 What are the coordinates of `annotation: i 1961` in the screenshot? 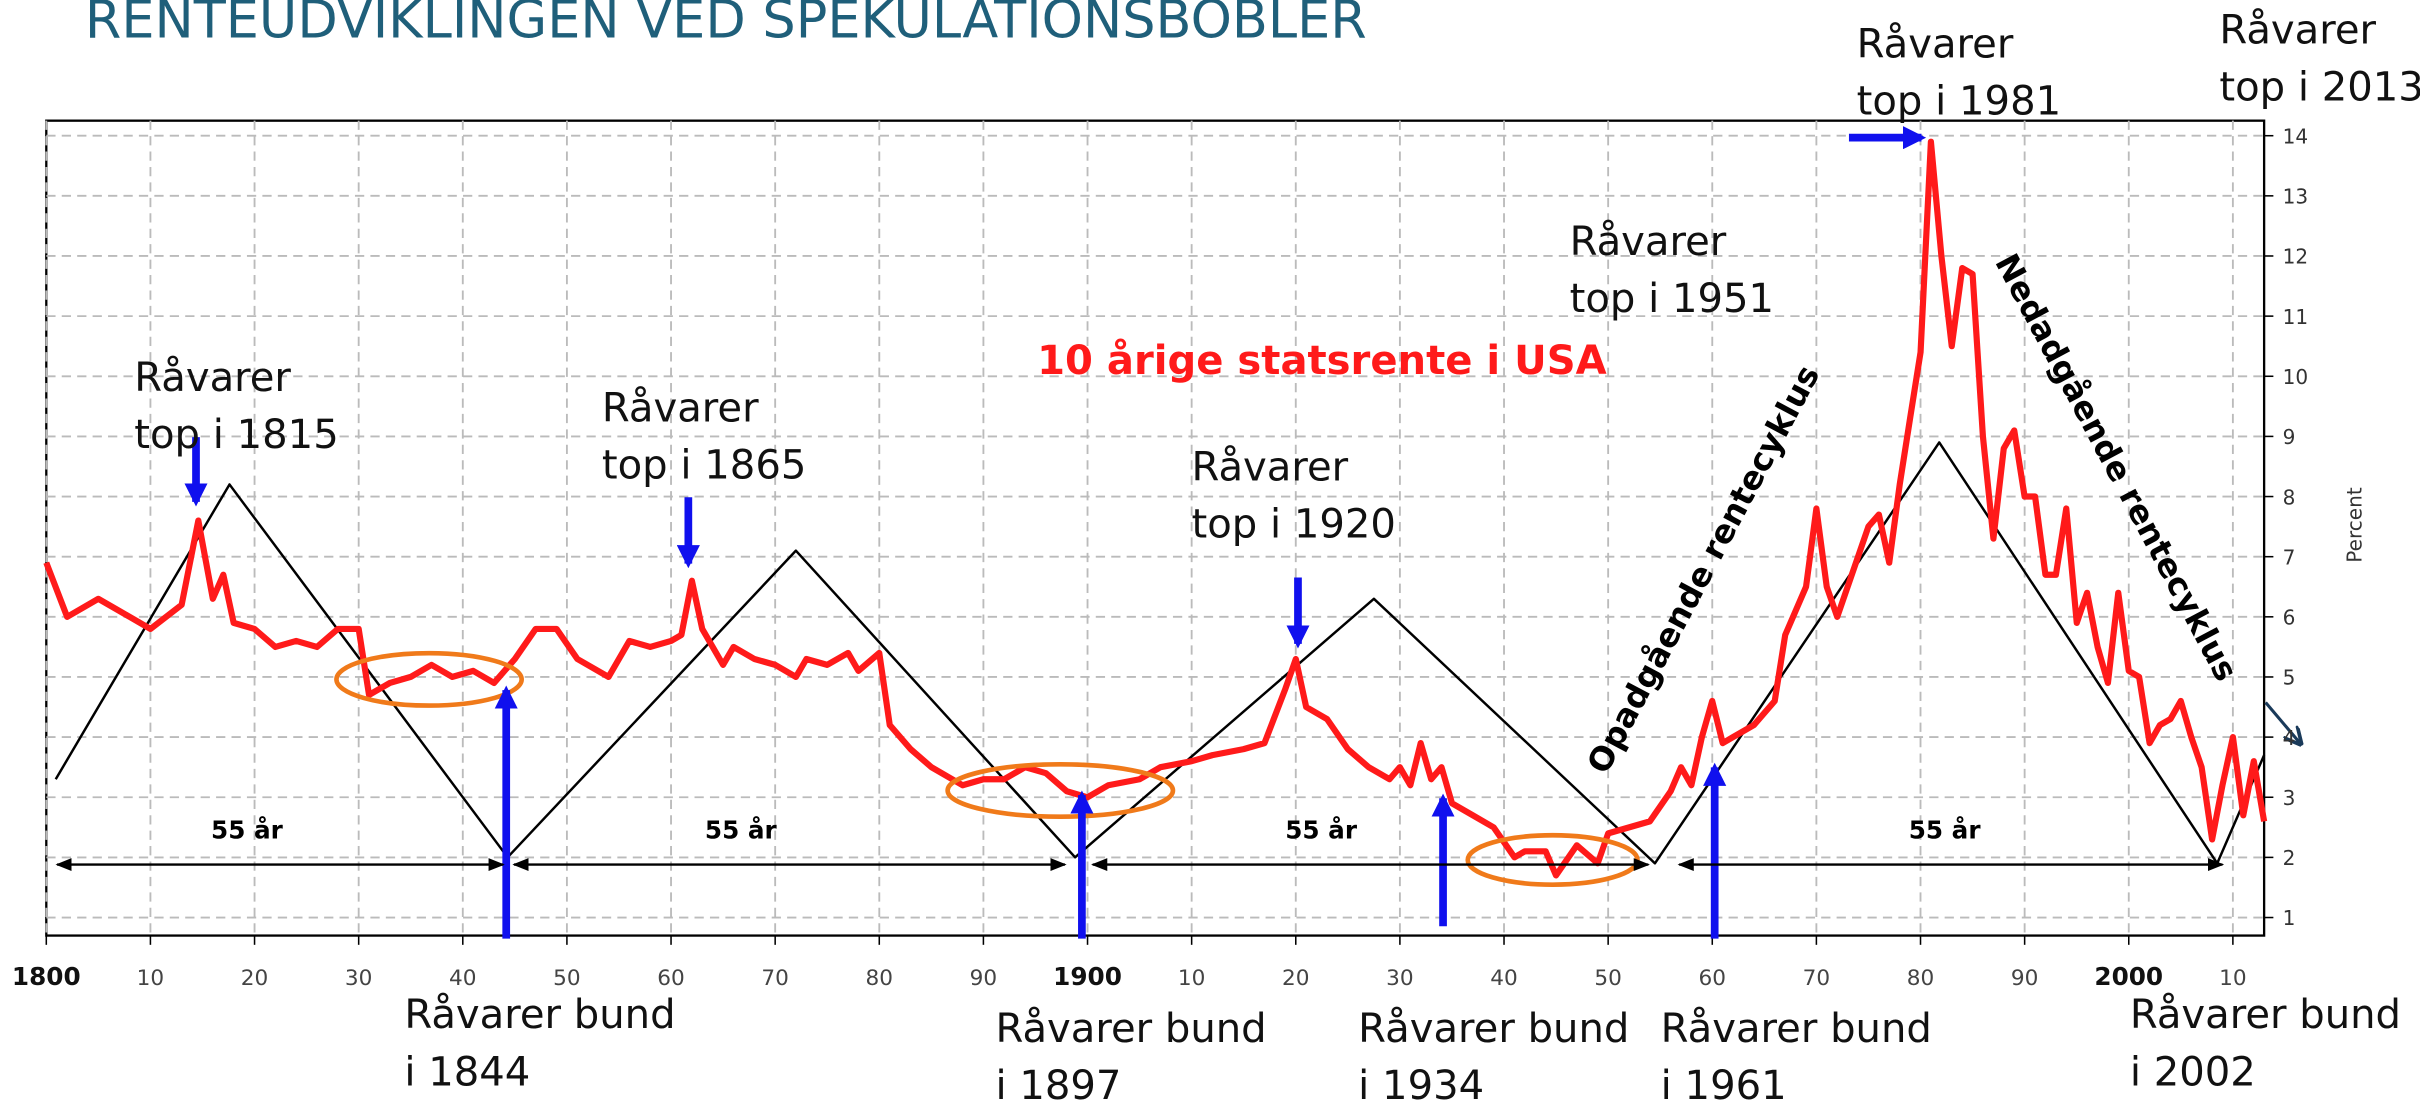 It's located at (1724, 1082).